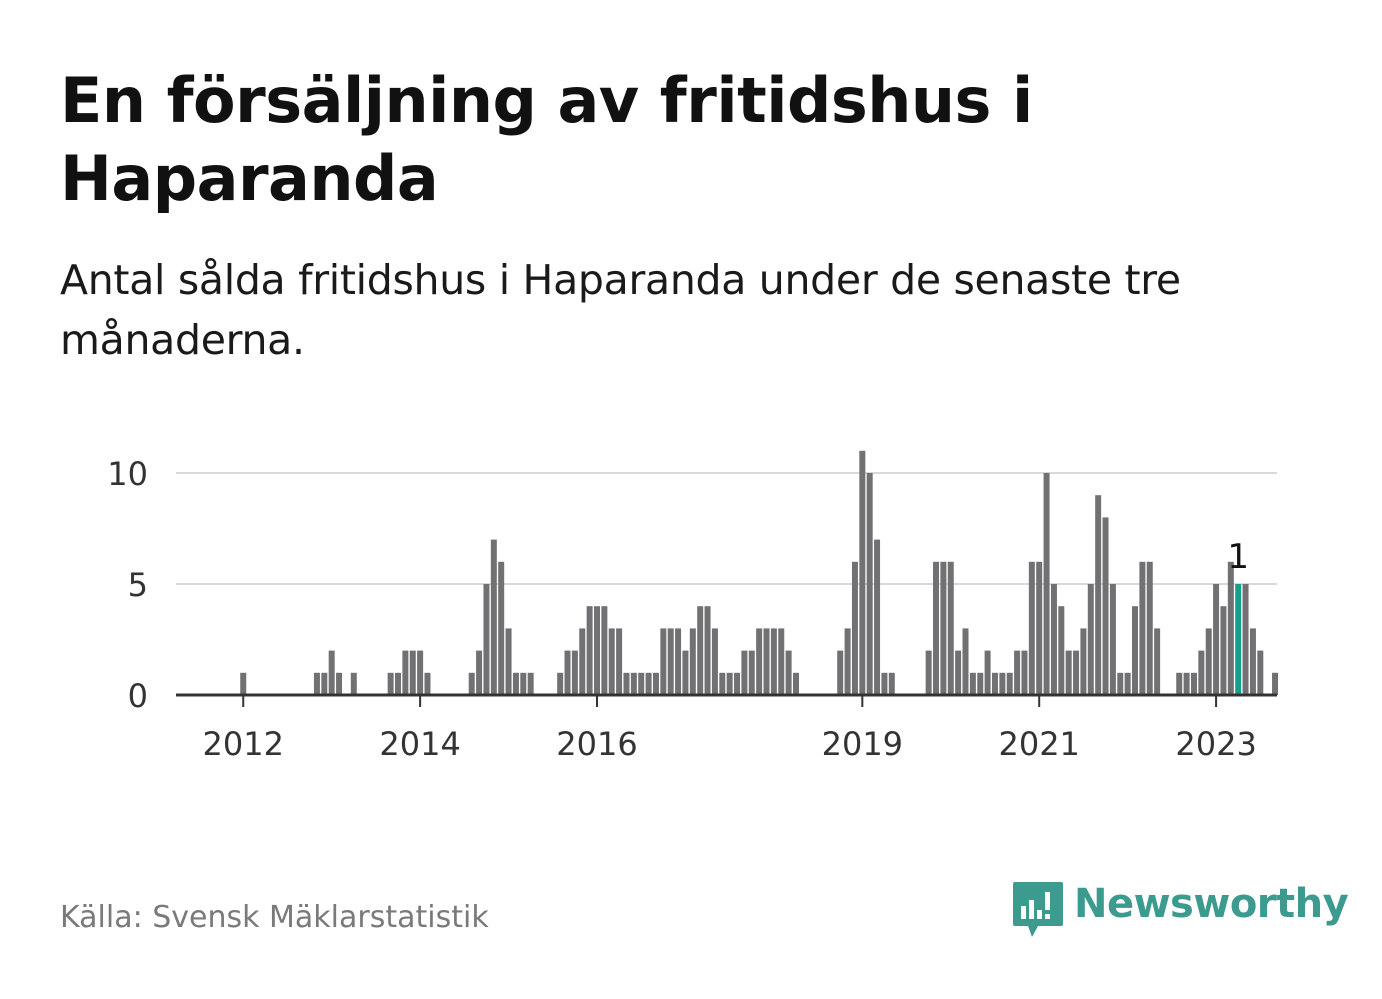 This screenshot has width=1382, height=999. What do you see at coordinates (138, 585) in the screenshot?
I see `y-tick-label: 5` at bounding box center [138, 585].